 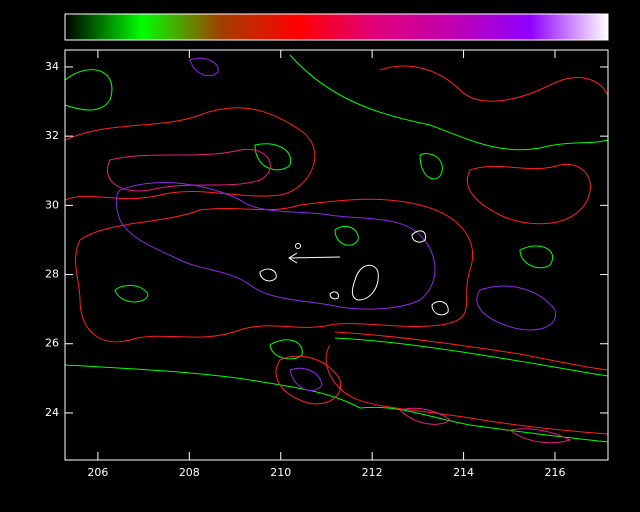 What do you see at coordinates (52, 135) in the screenshot?
I see `y-tick-label: 32` at bounding box center [52, 135].